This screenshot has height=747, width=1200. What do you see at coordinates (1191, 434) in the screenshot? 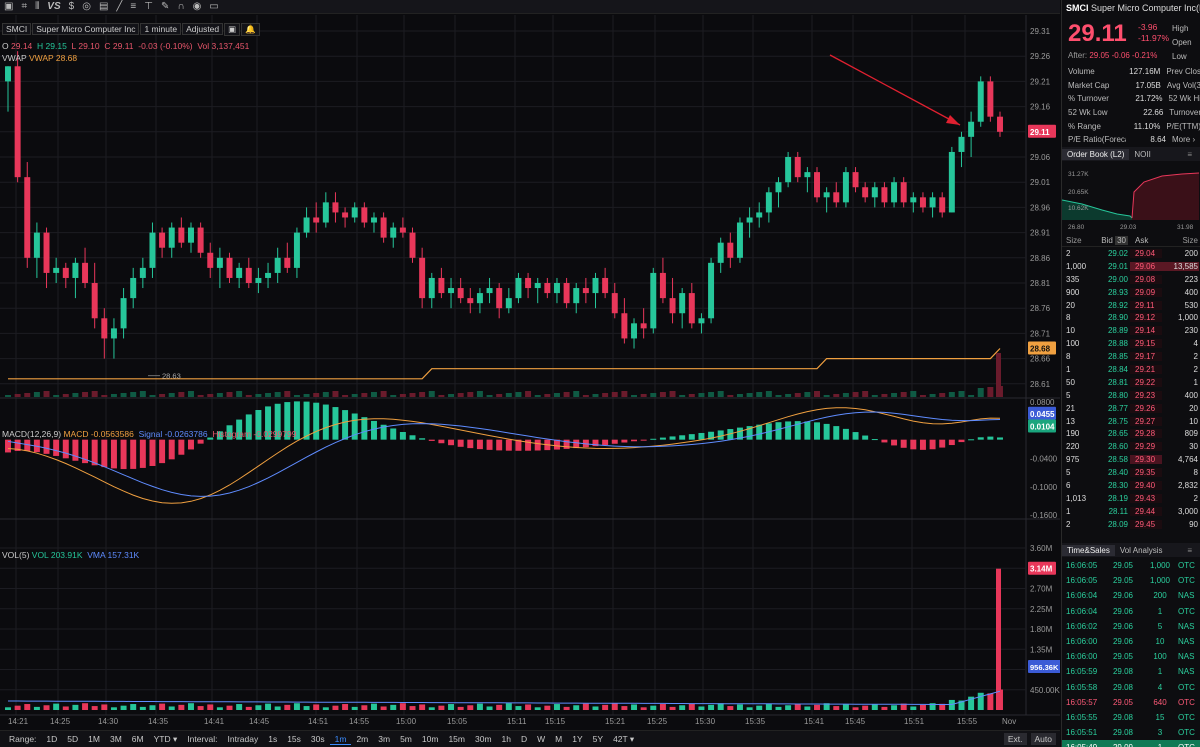
I see `ask-size: 809` at bounding box center [1191, 434].